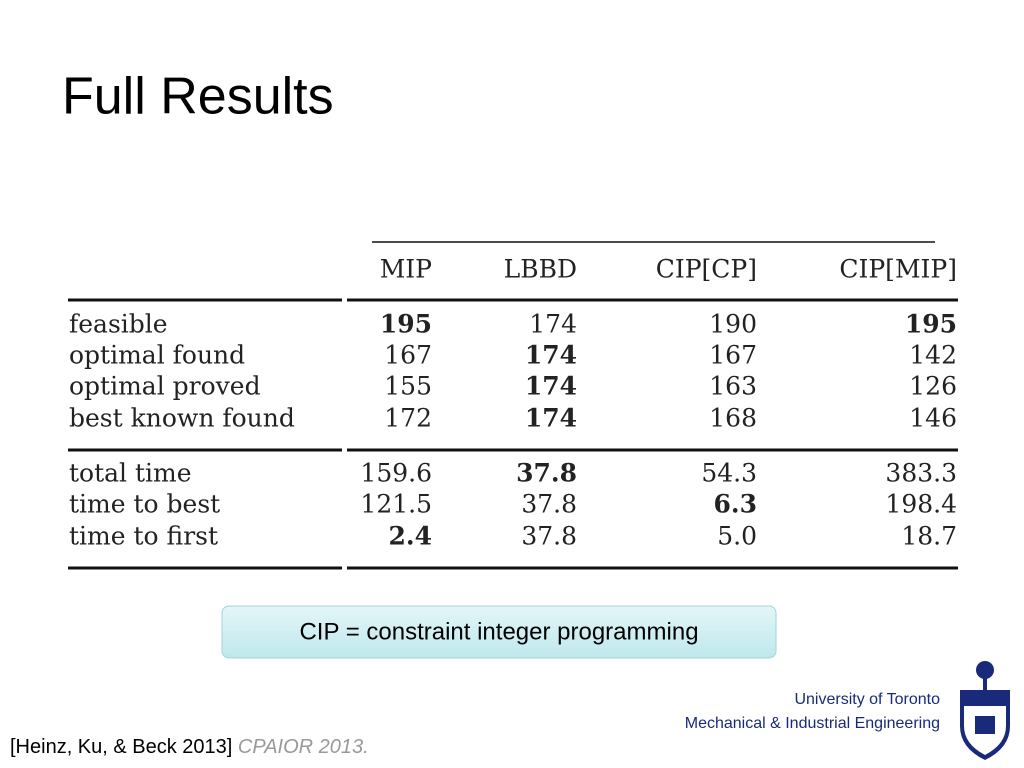 This screenshot has width=1024, height=768. I want to click on row-label: optimal found, so click(157, 355).